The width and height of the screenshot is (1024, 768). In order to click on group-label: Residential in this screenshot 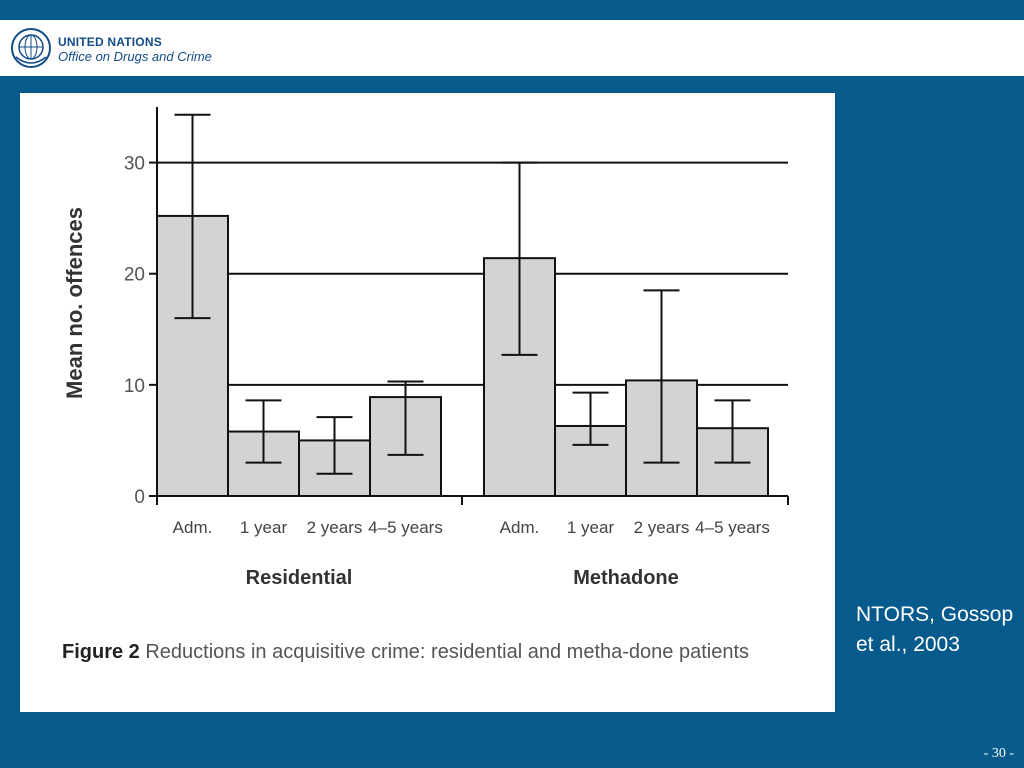, I will do `click(299, 578)`.